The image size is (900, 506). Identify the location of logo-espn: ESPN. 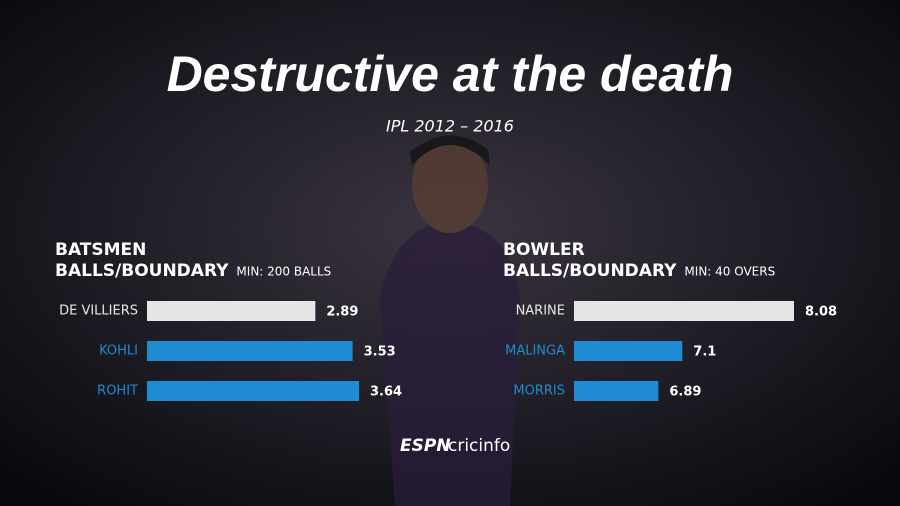
(425, 446).